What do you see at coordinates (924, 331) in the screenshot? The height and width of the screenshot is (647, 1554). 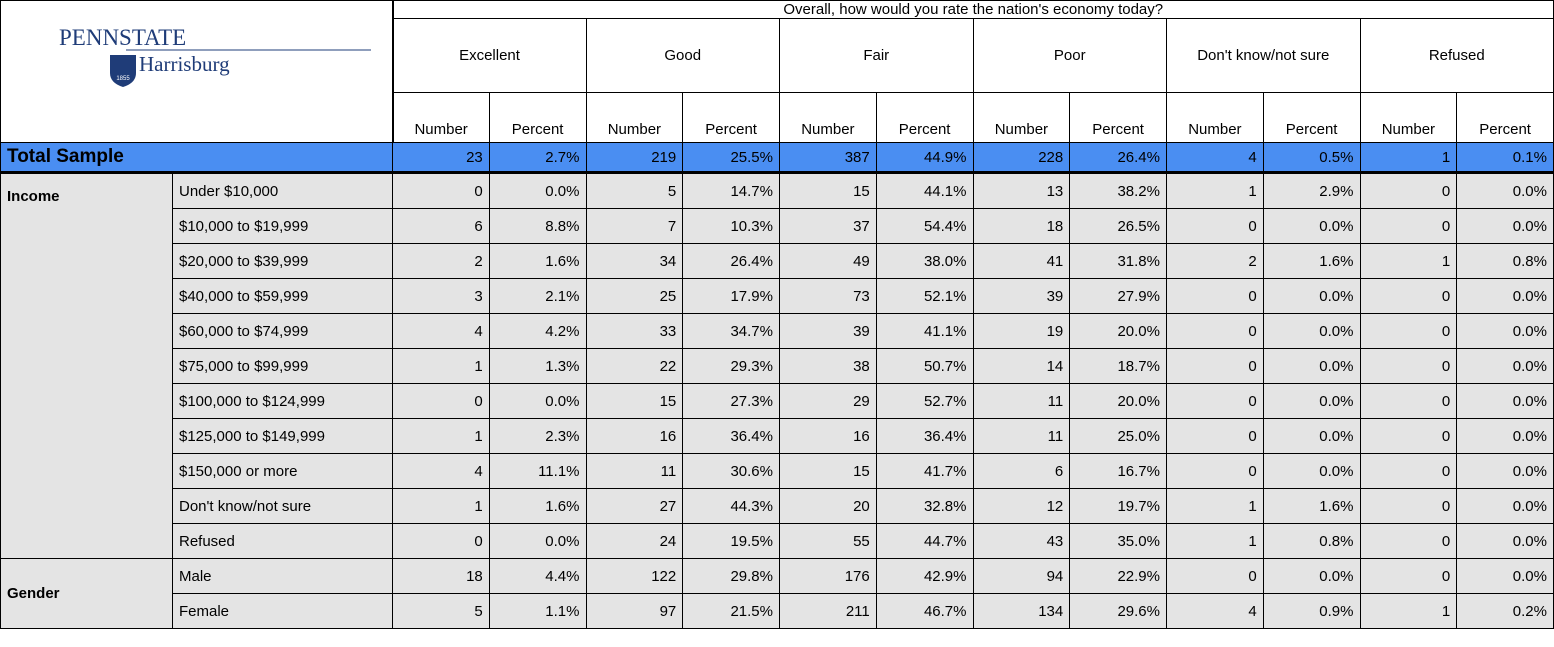 I see `cell-value: 41.1%` at bounding box center [924, 331].